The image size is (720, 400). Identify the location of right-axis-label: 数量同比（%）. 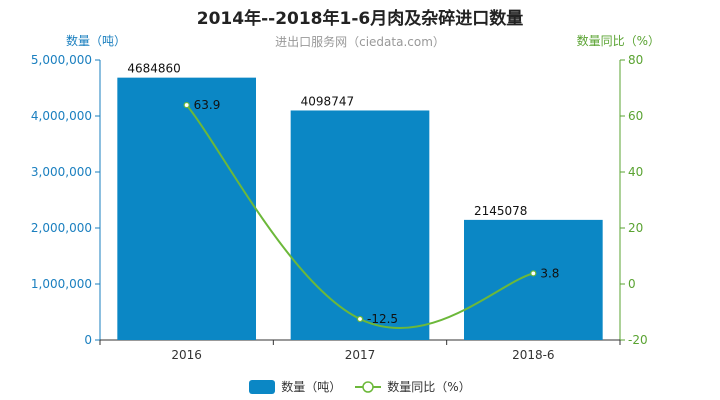
(618, 41).